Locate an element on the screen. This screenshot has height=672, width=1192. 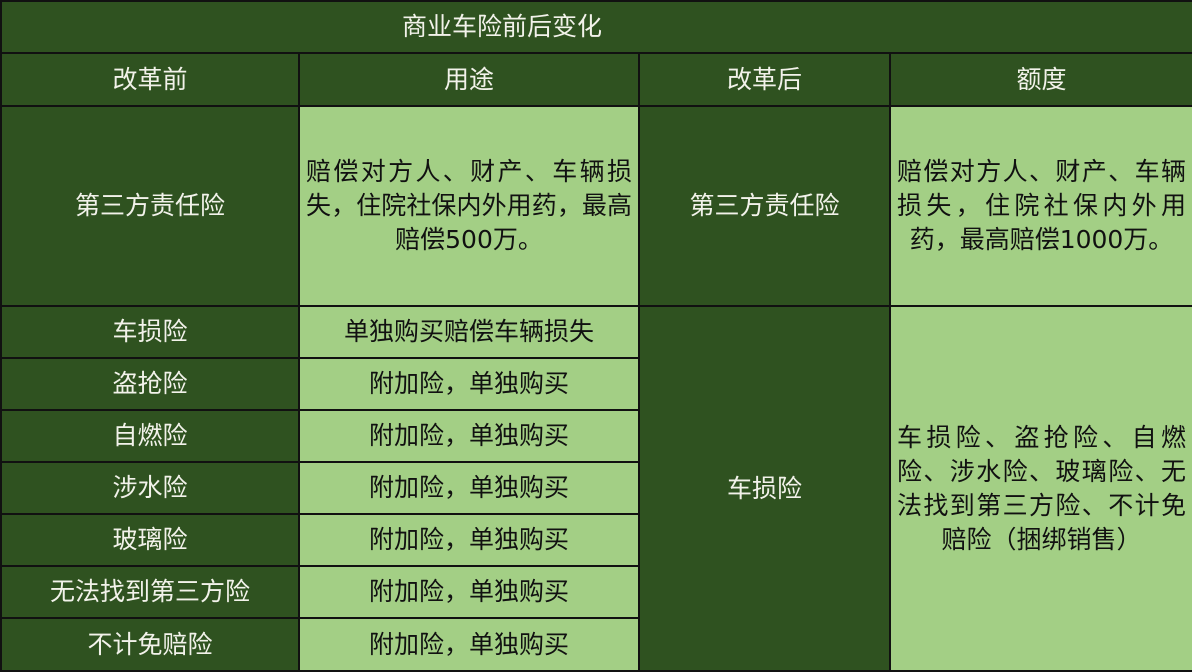
third-party-before: 第三方责任险 is located at coordinates (150, 206).